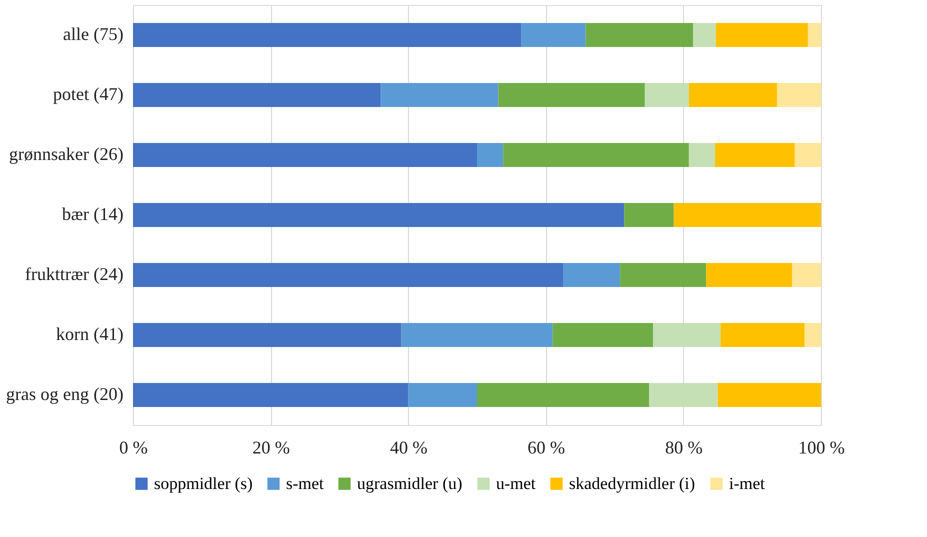 This screenshot has width=927, height=537. I want to click on y-tick-label: potet (47), so click(88, 94).